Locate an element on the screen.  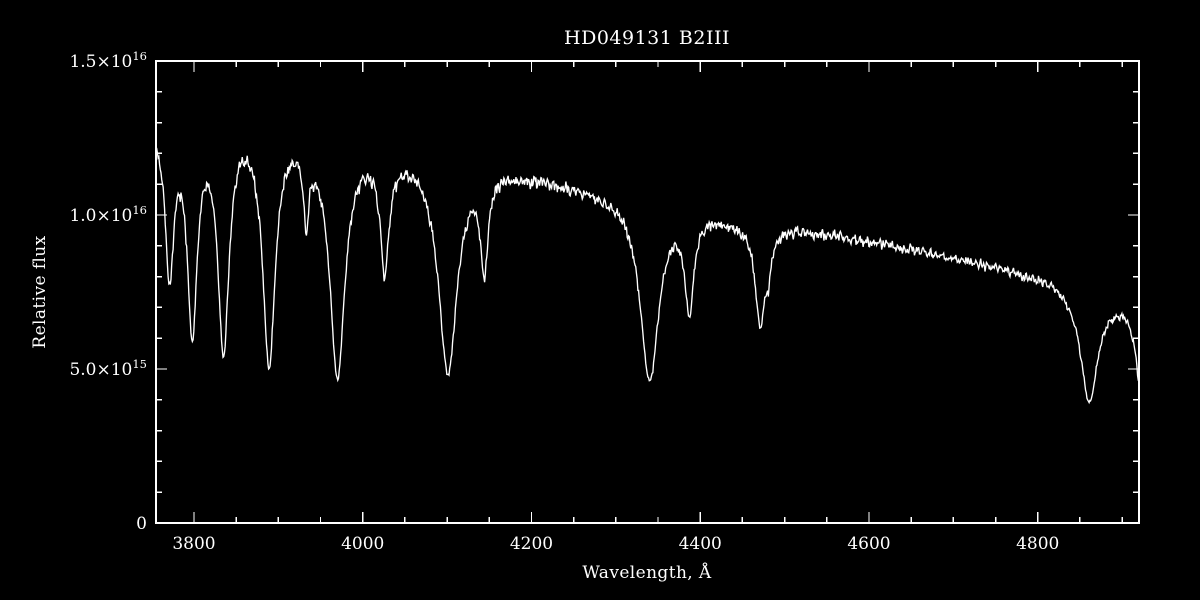
x-tick-label: 4000 is located at coordinates (362, 544).